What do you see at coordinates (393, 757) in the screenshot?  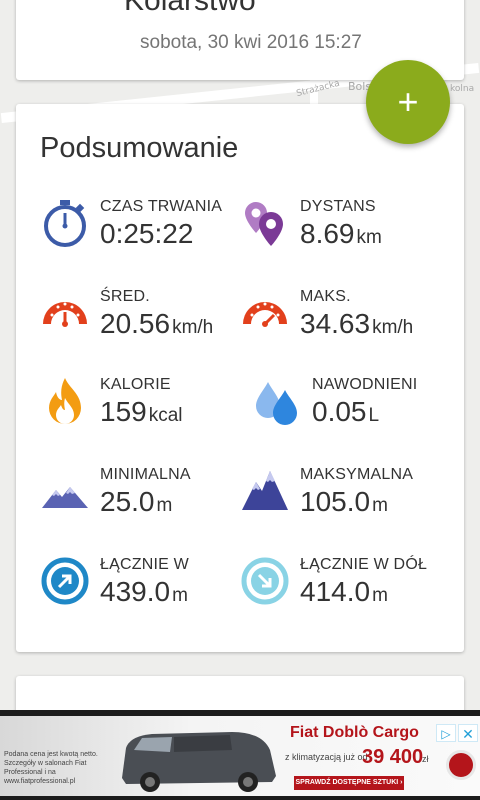 I see `ad-price: 39 400` at bounding box center [393, 757].